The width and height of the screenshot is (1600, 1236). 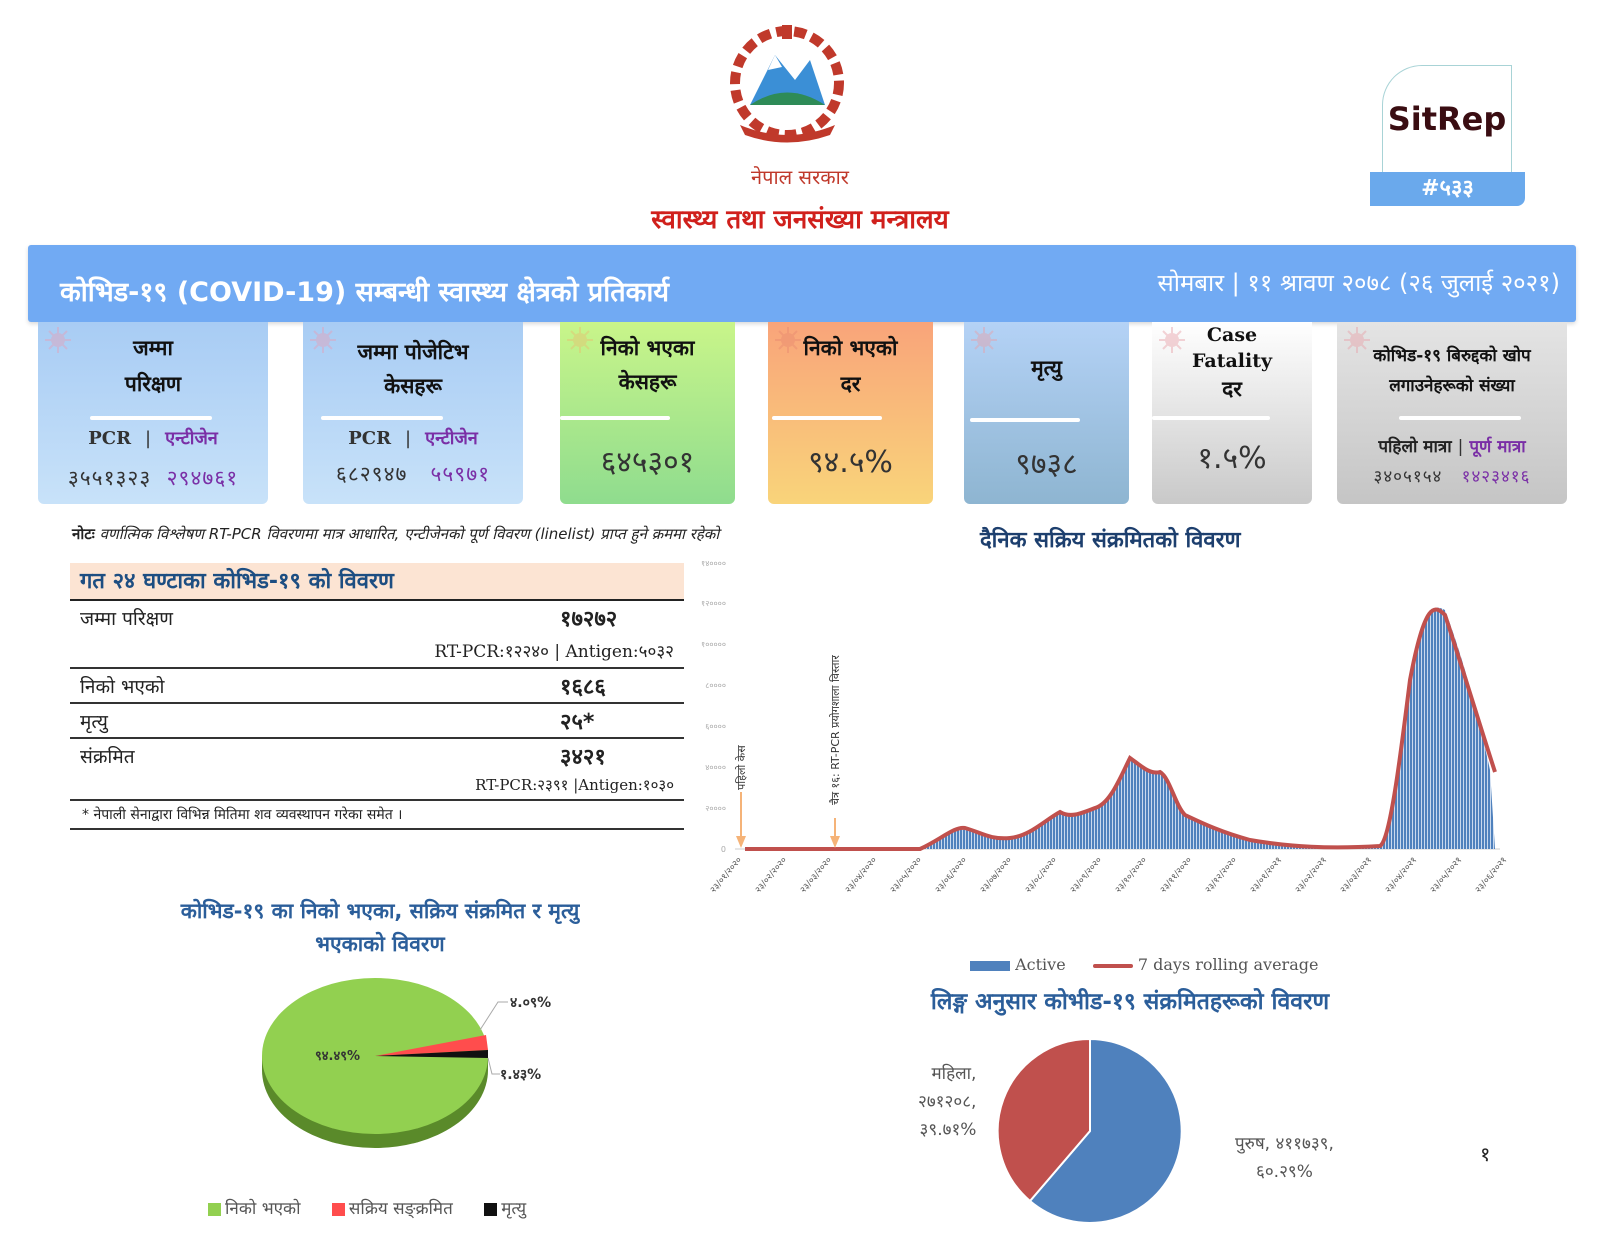 What do you see at coordinates (153, 348) in the screenshot?
I see `card-title: जम्मा` at bounding box center [153, 348].